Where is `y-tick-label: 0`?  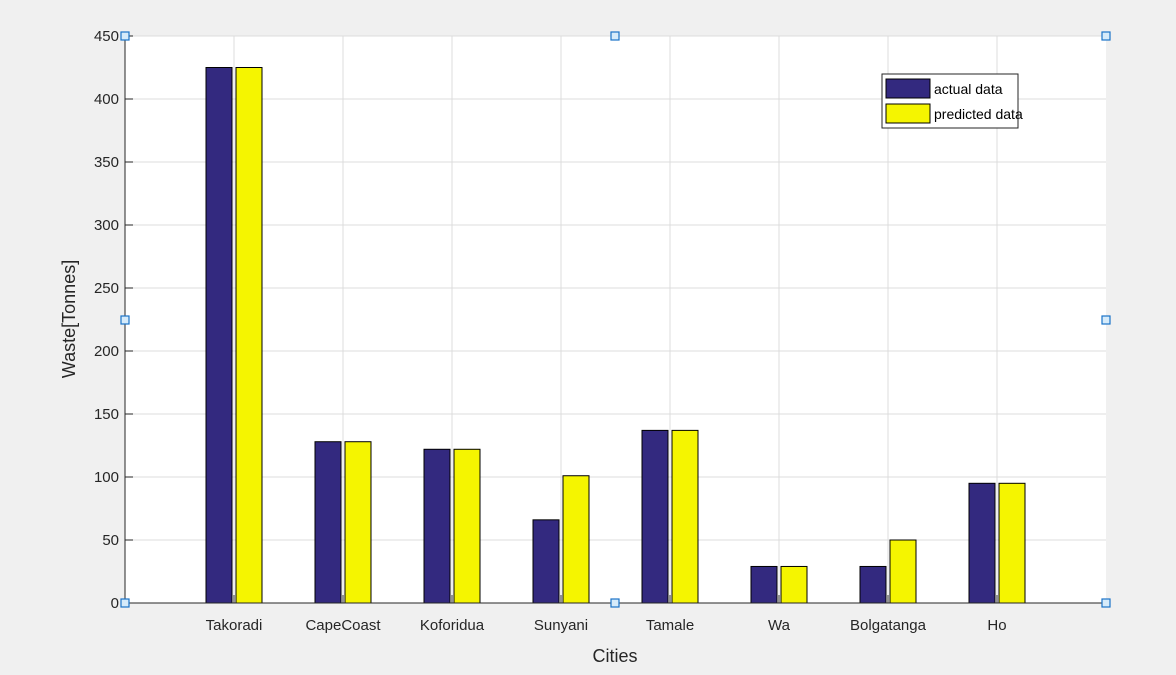 y-tick-label: 0 is located at coordinates (115, 603).